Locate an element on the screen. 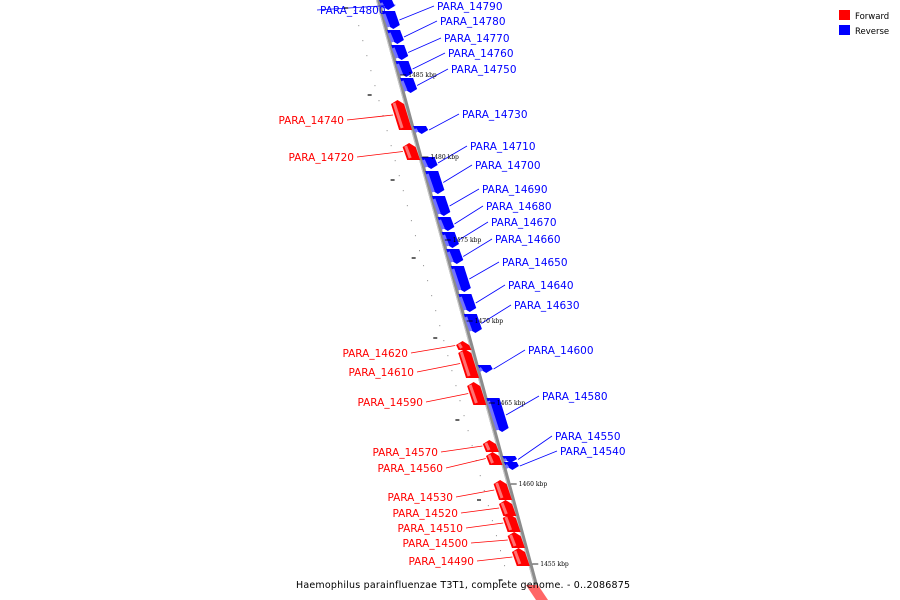 This screenshot has height=600, width=900. gene-para-14510: PARA_14510 is located at coordinates (459, 524).